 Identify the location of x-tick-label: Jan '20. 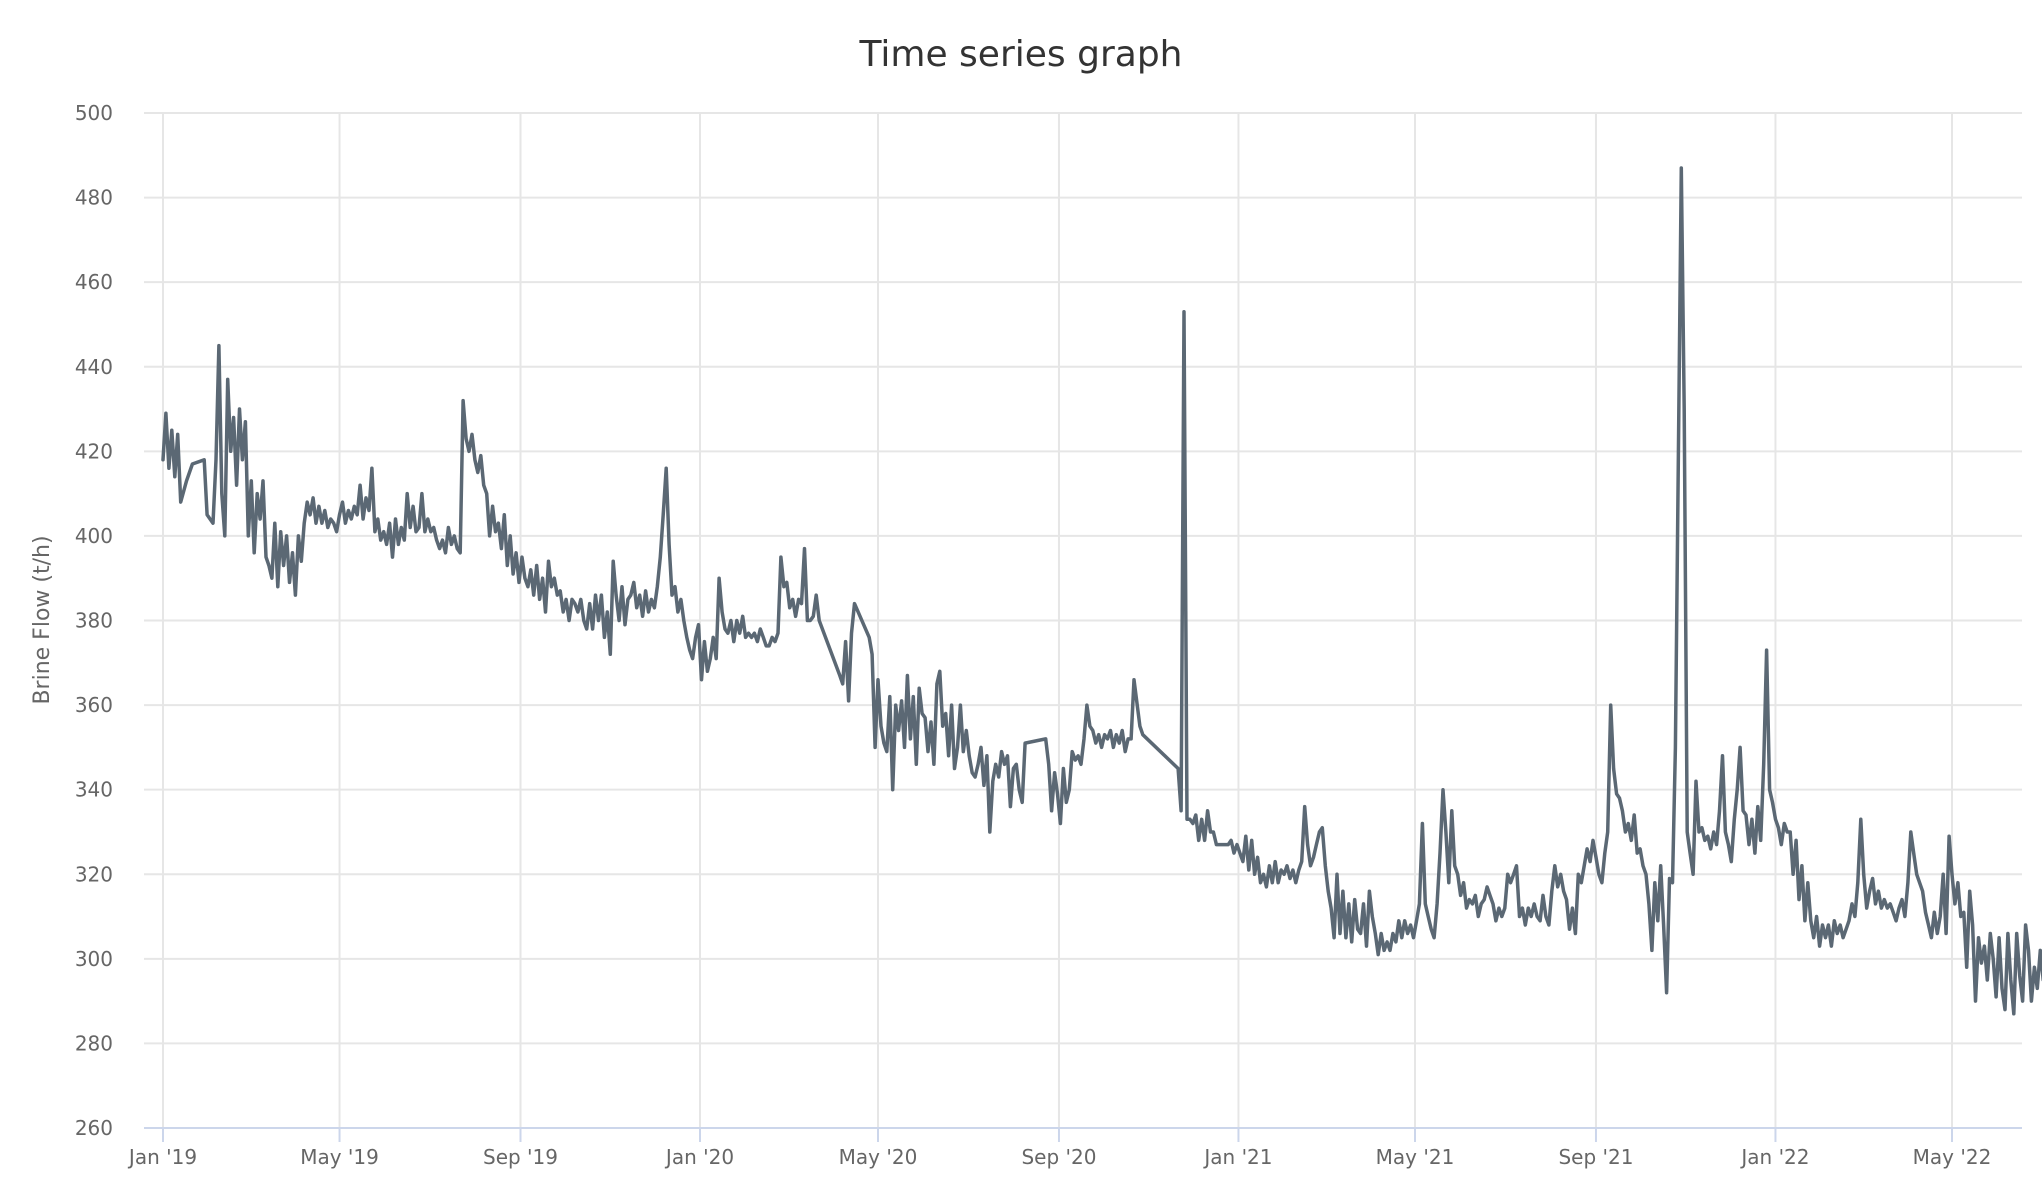
(699, 1157).